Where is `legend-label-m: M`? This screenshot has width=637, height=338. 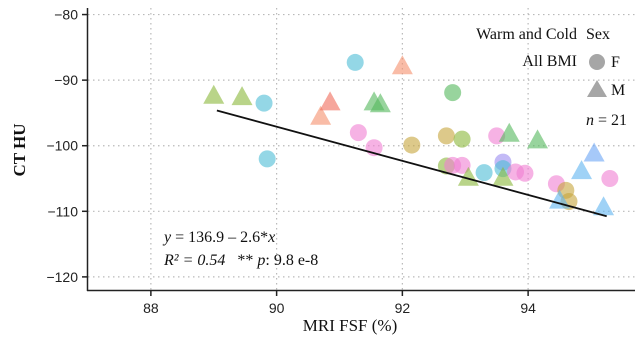
legend-label-m: M is located at coordinates (618, 90).